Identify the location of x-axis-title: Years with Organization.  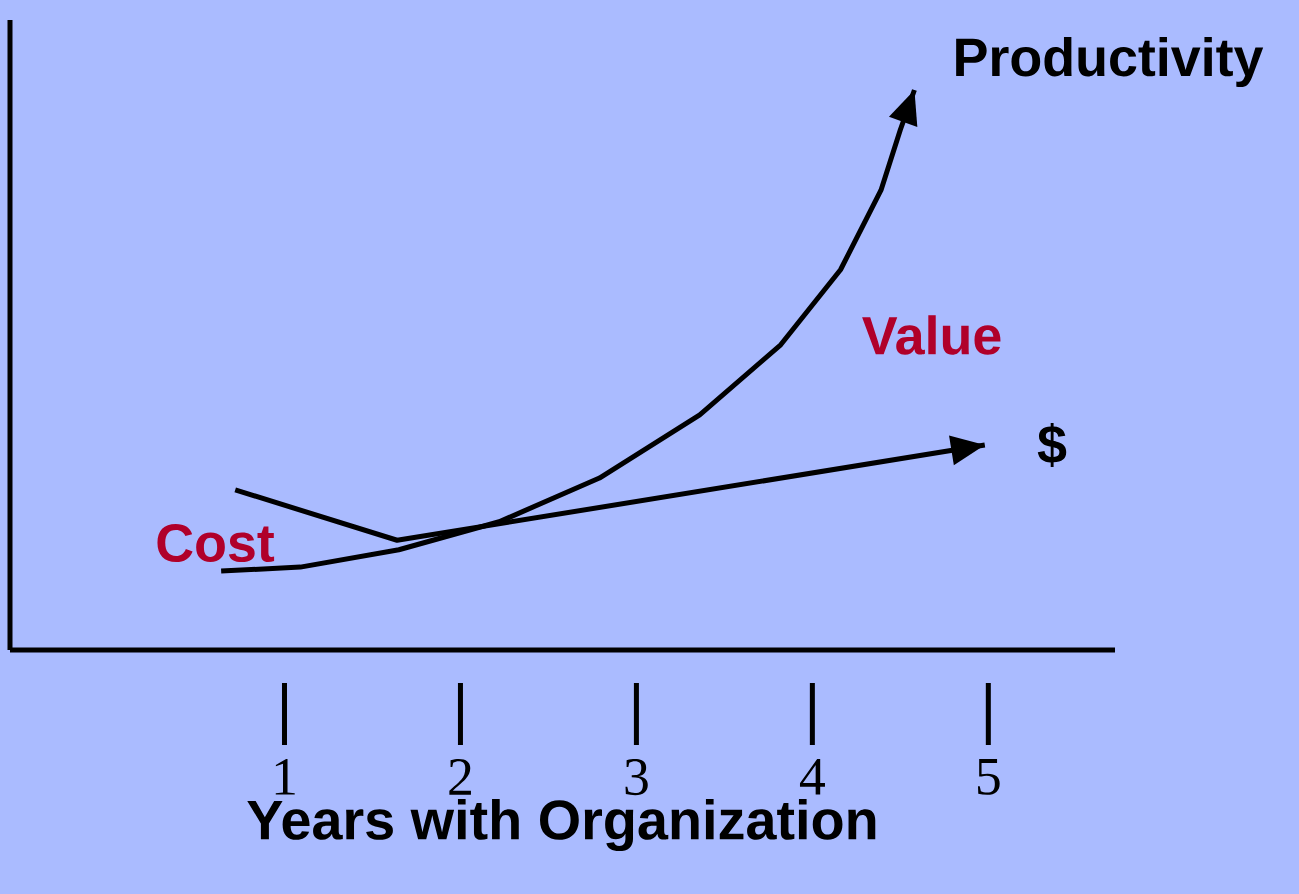
(561, 825).